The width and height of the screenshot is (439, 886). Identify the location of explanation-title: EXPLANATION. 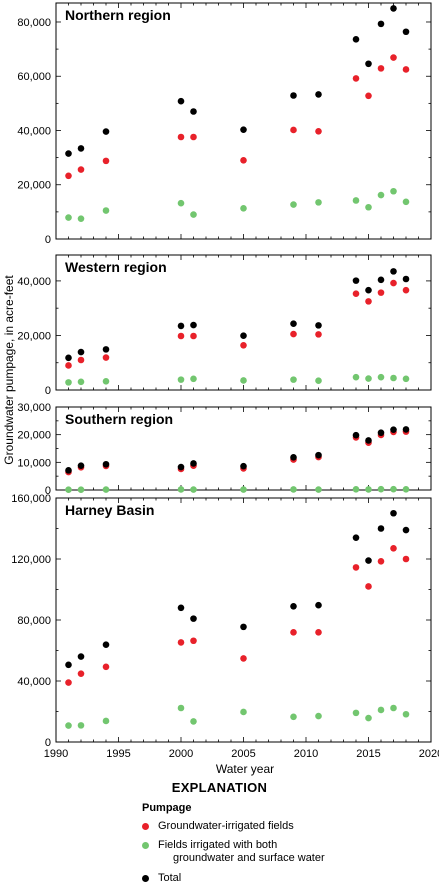
(219, 787).